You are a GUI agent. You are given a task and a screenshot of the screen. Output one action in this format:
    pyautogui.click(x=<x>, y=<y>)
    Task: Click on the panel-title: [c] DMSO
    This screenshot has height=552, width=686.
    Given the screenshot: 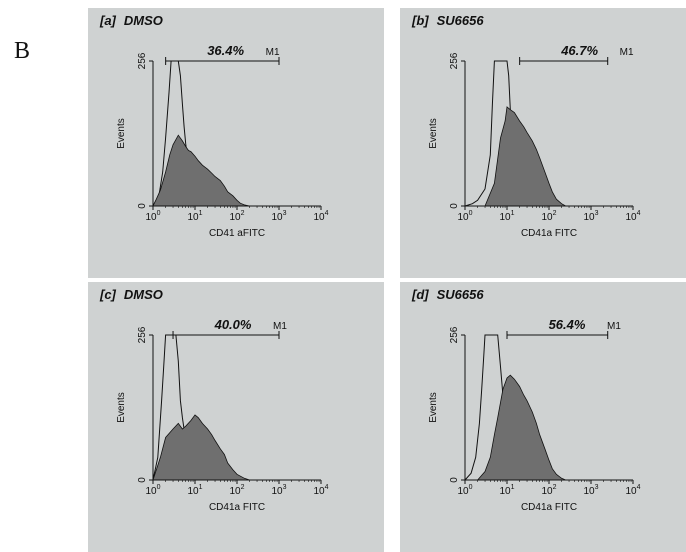 What is the action you would take?
    pyautogui.click(x=131, y=294)
    